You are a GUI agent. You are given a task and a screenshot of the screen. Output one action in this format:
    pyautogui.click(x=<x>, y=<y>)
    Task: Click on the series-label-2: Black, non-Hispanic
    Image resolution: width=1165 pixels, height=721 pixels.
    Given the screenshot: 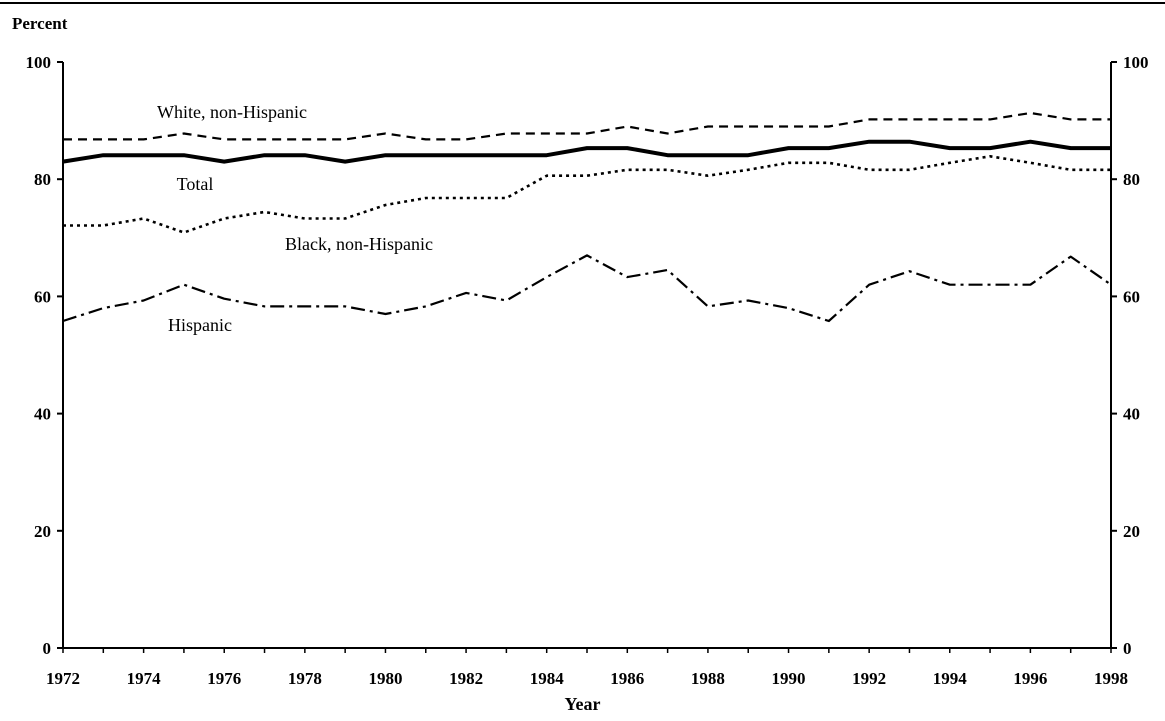 What is the action you would take?
    pyautogui.click(x=359, y=244)
    